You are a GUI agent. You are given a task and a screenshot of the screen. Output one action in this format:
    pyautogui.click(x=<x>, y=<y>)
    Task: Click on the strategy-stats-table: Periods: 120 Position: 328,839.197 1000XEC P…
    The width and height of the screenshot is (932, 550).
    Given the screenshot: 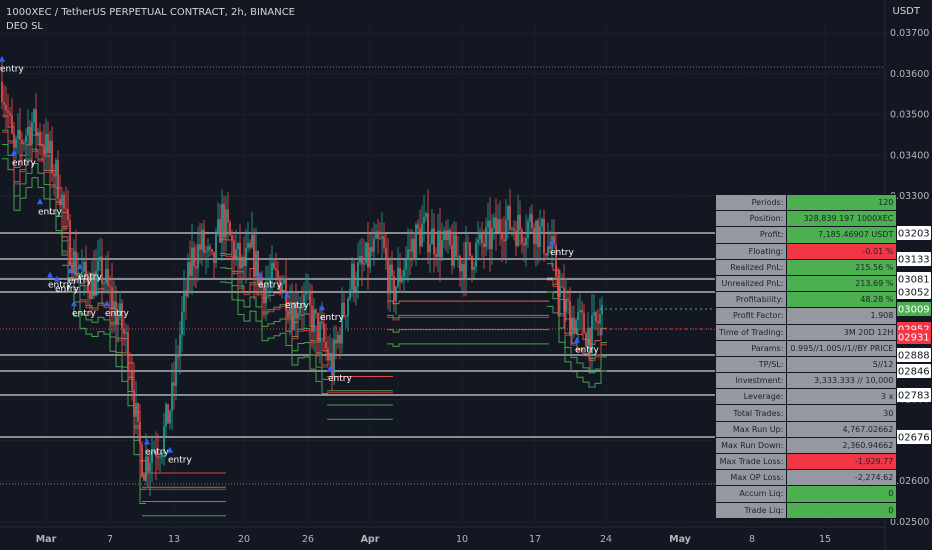 What is the action you would take?
    pyautogui.click(x=806, y=356)
    